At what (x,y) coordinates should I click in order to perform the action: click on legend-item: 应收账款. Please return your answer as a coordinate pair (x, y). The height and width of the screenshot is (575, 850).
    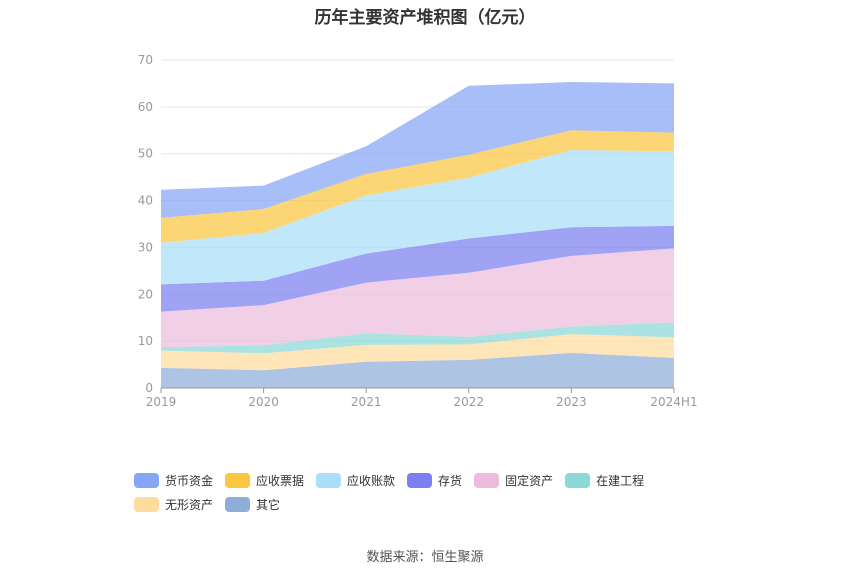
    Looking at the image, I should click on (355, 480).